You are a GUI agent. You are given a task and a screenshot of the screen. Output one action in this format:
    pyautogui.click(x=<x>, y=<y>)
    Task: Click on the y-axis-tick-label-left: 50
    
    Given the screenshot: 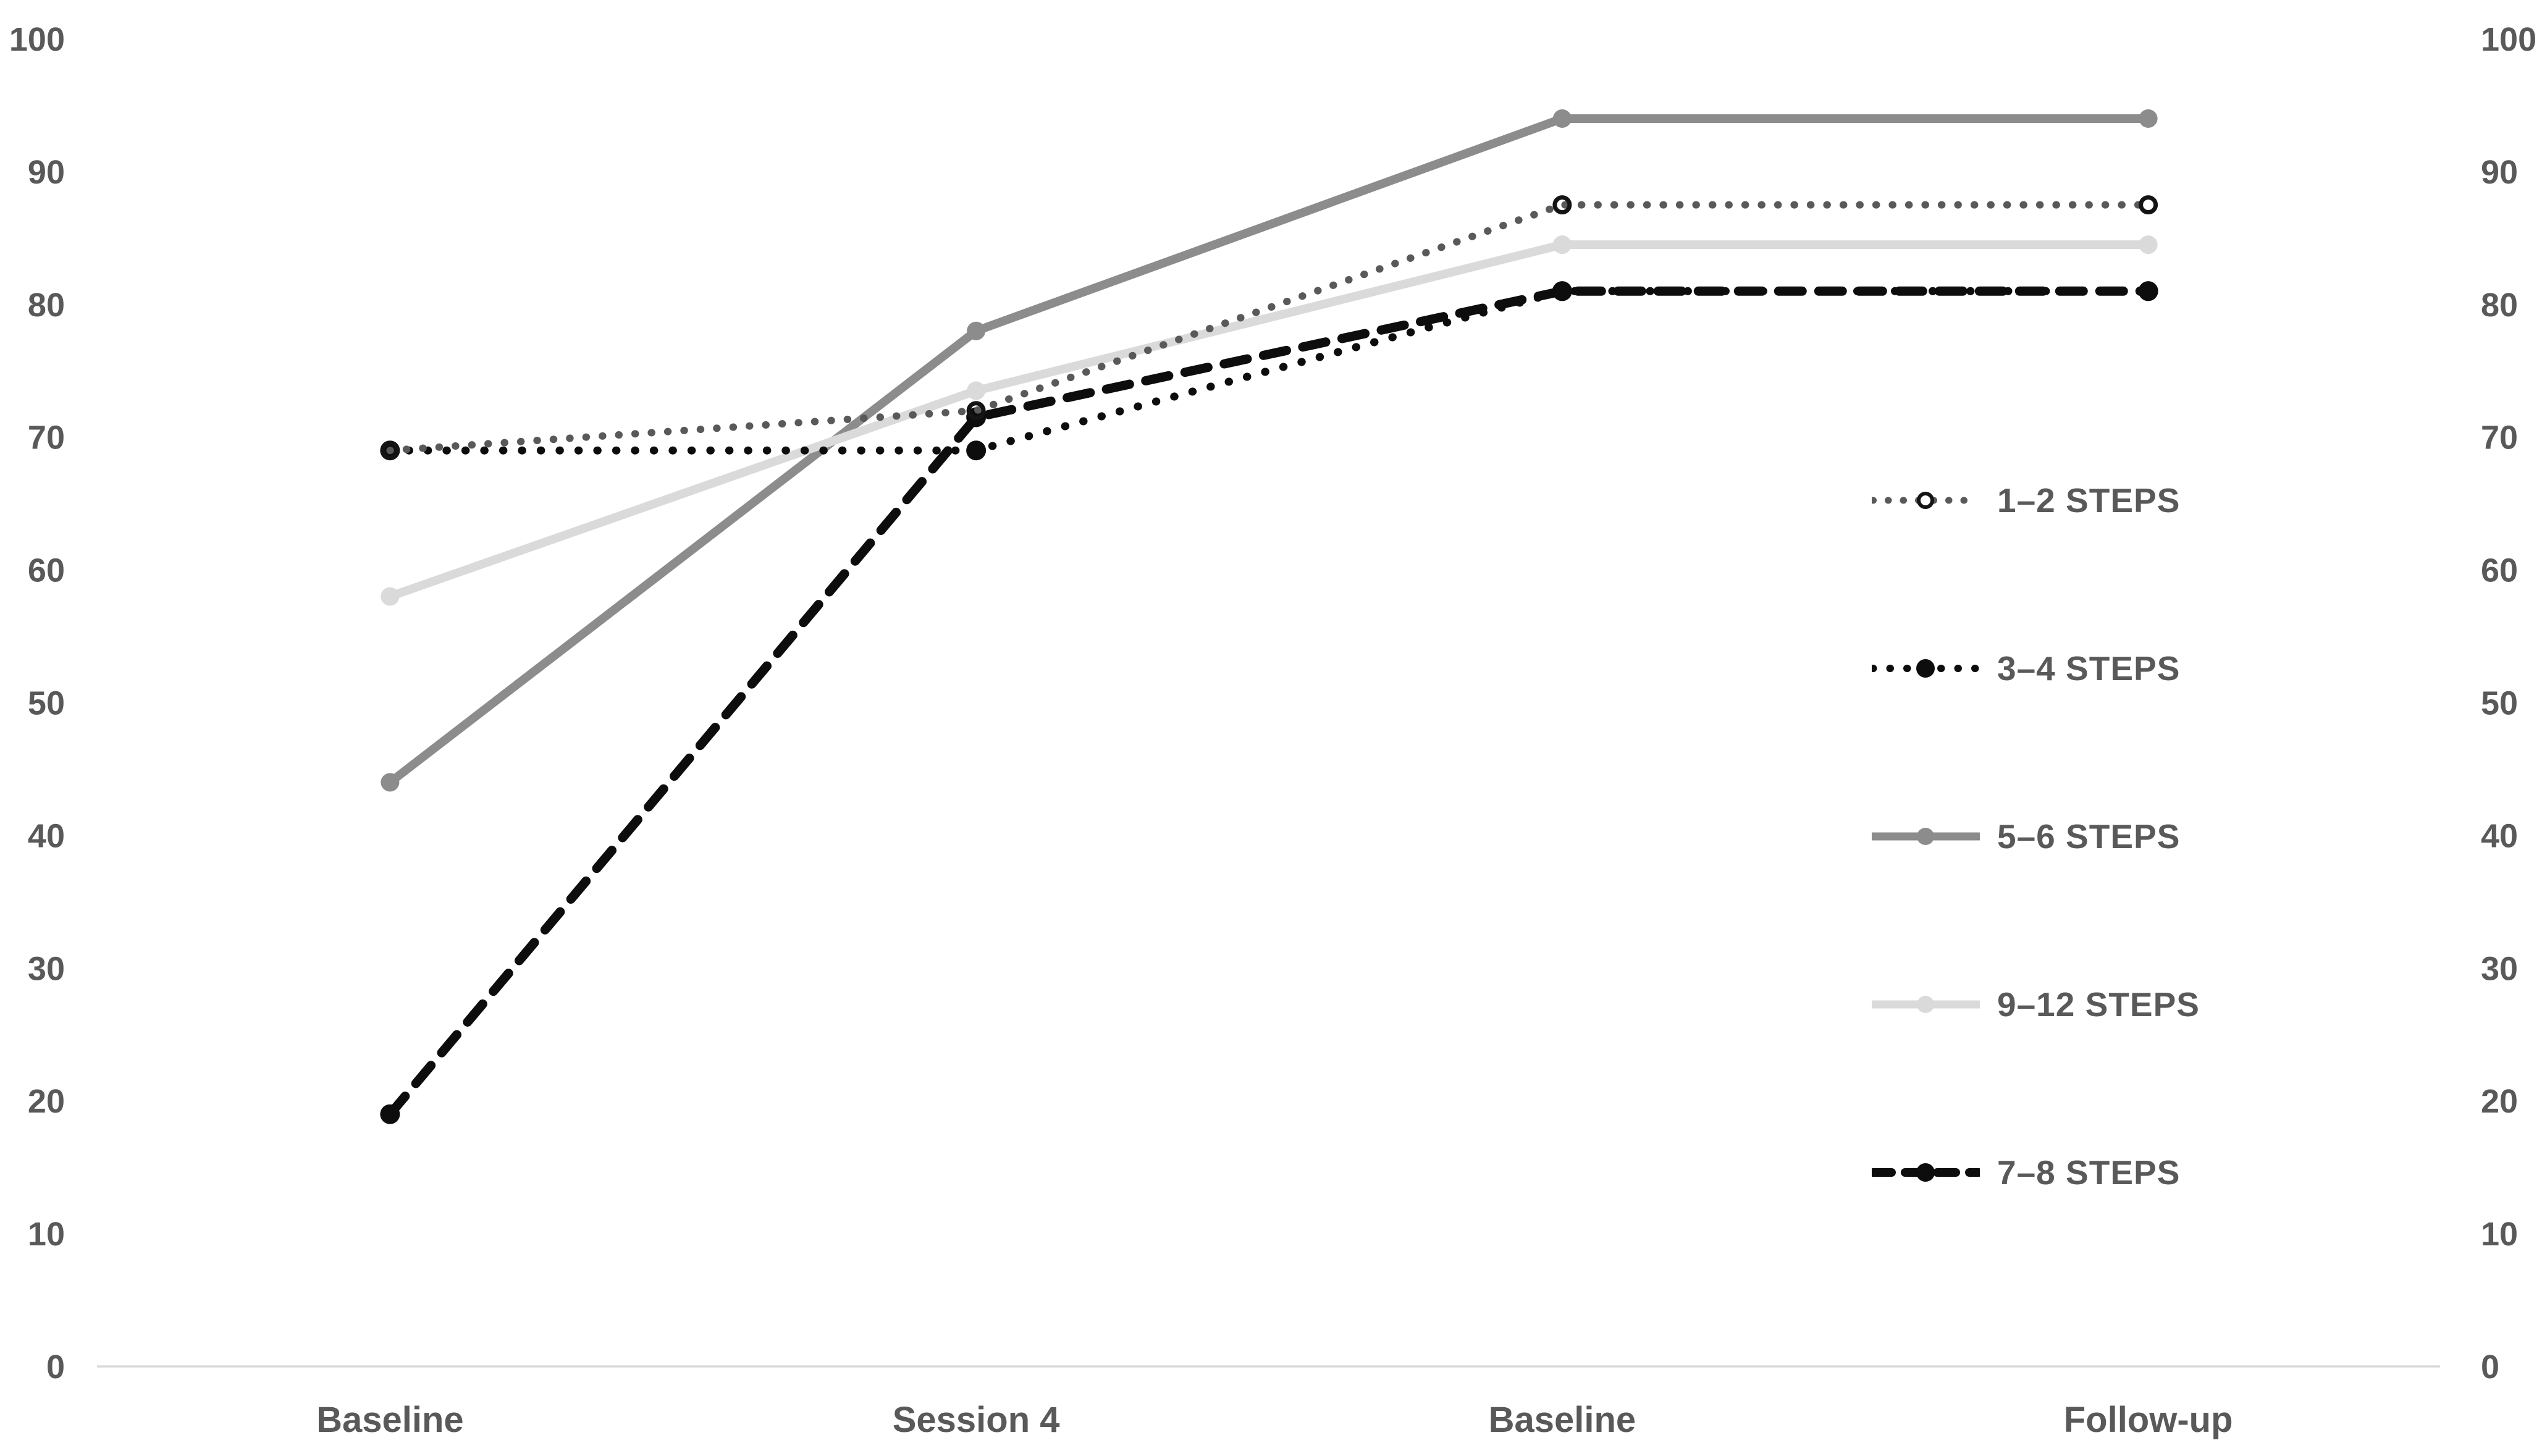 What is the action you would take?
    pyautogui.click(x=47, y=704)
    